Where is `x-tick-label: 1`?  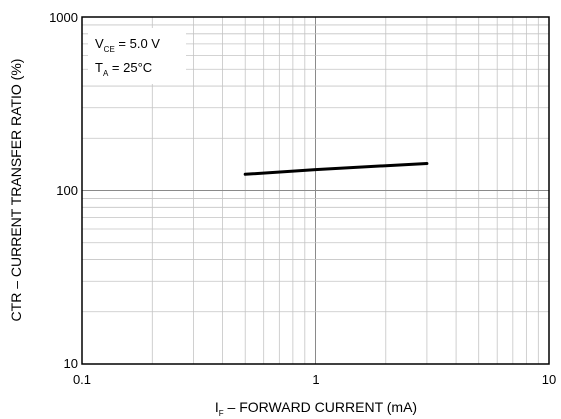 x-tick-label: 1 is located at coordinates (315, 379).